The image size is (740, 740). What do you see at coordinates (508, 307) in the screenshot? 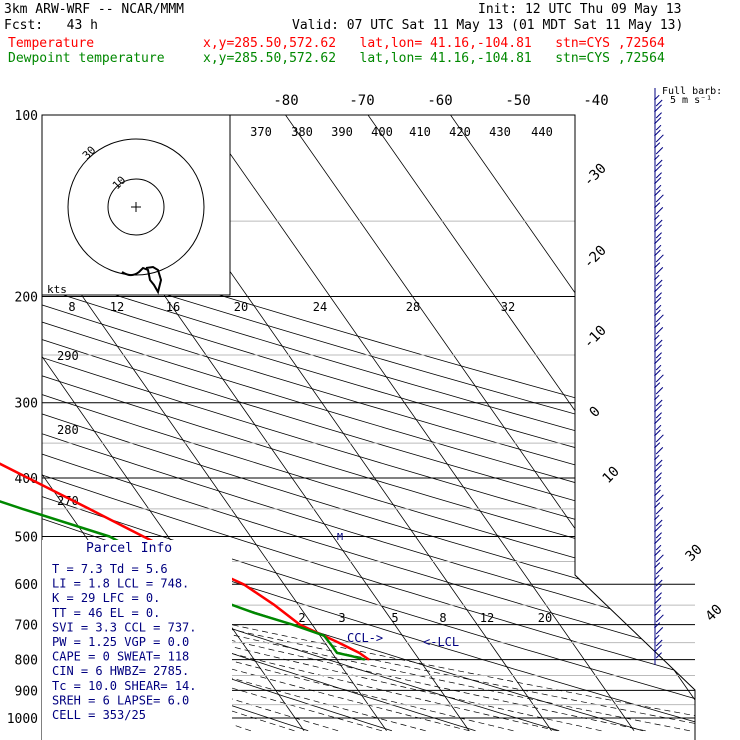
I see `mixing-ratio-label: 32` at bounding box center [508, 307].